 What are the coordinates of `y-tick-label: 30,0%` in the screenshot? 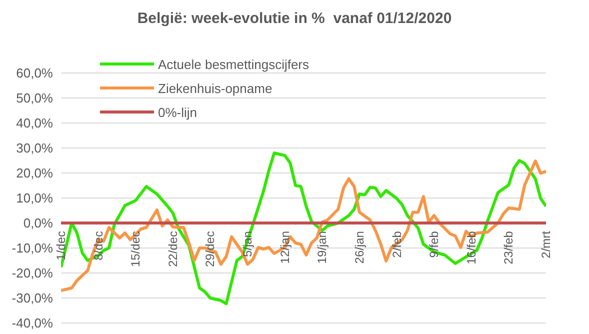 It's located at (35, 148).